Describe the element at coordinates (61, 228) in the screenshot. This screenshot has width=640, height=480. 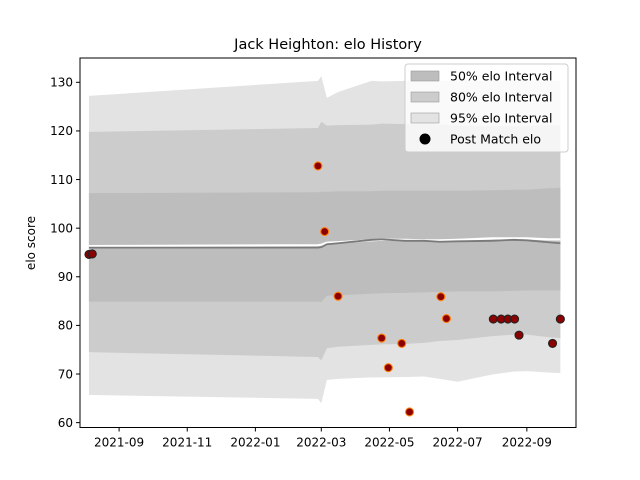
I see `y-tick-label-100: 100` at that location.